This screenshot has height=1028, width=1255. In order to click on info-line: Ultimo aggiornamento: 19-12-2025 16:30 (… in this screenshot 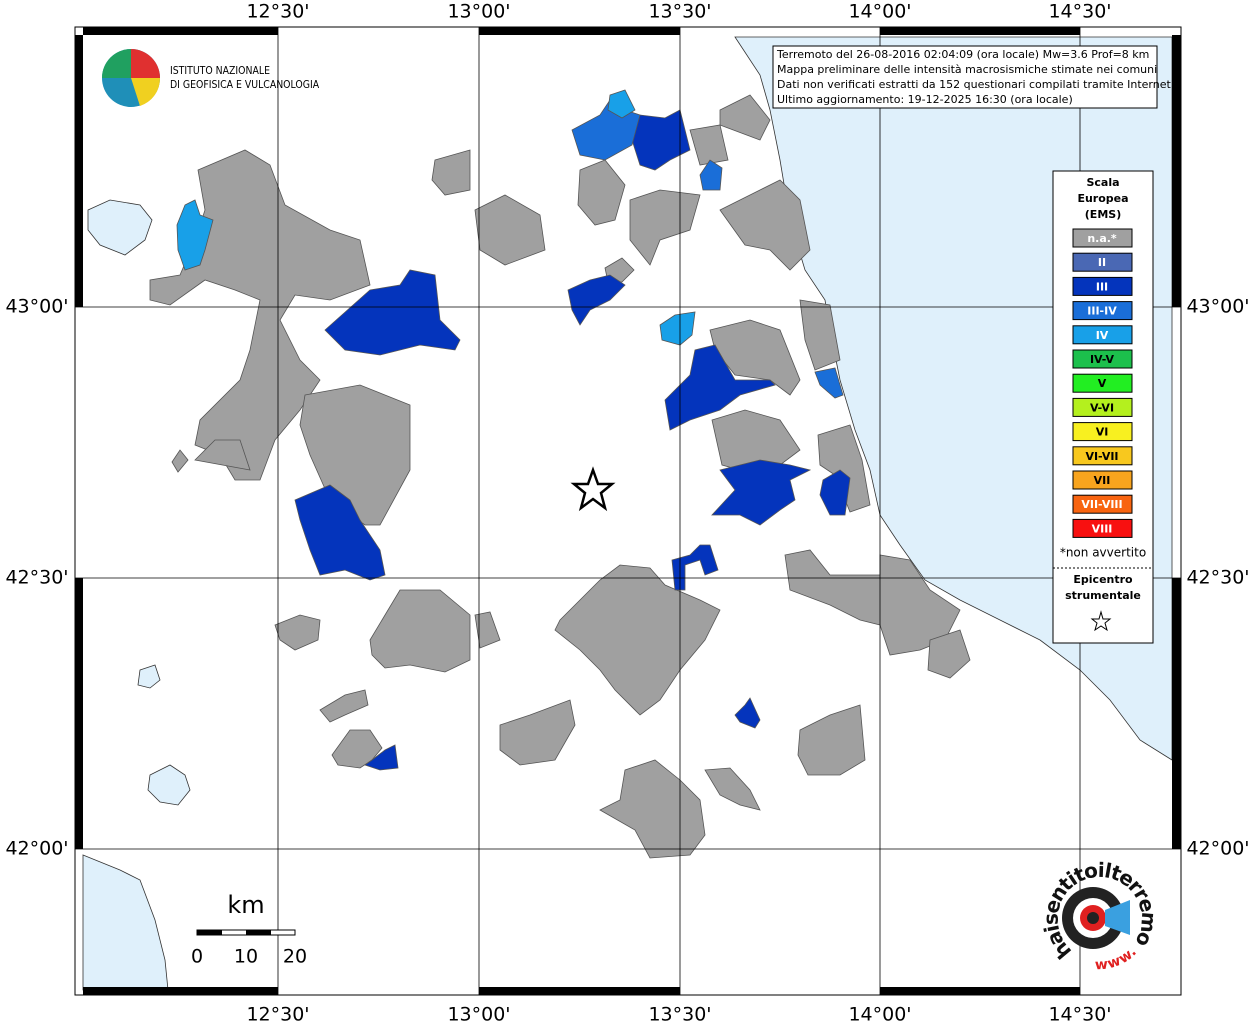, I will do `click(925, 99)`.